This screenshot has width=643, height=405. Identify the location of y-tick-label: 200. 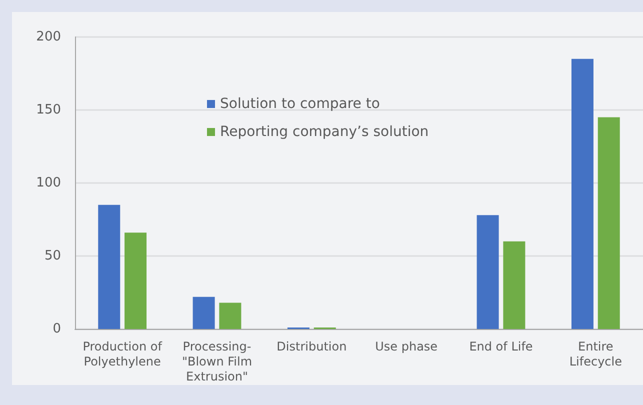
(48, 37).